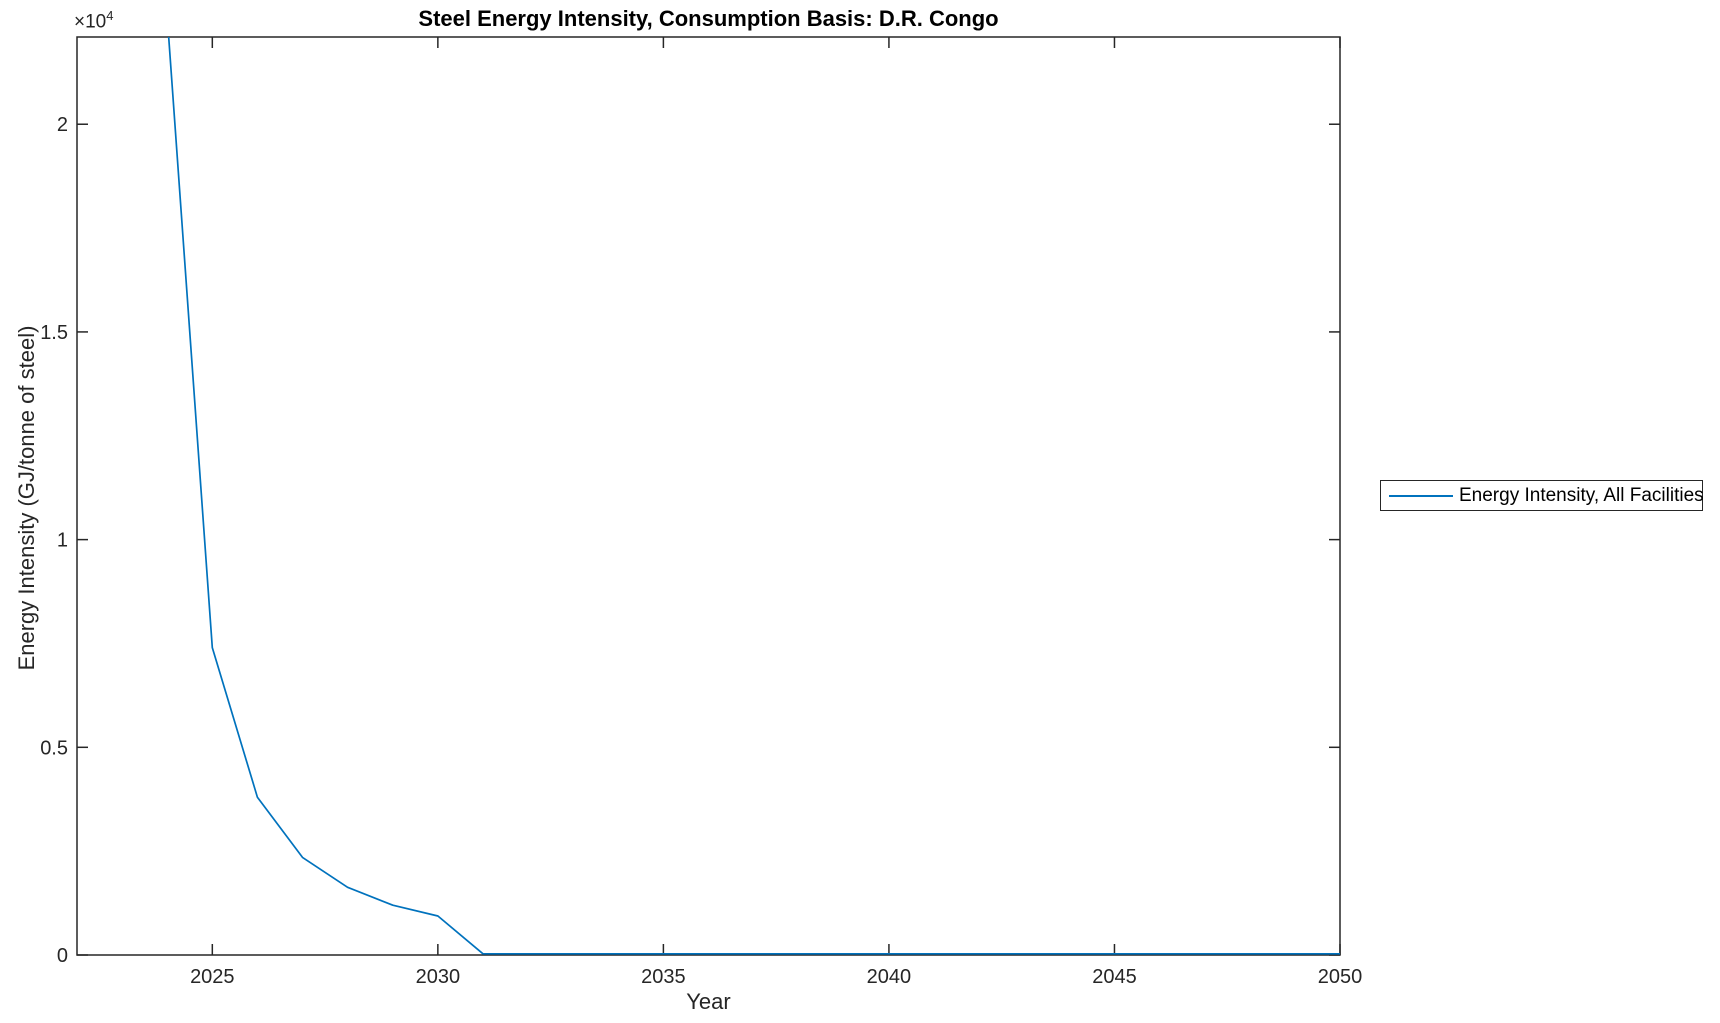 This screenshot has width=1720, height=1023. Describe the element at coordinates (708, 1001) in the screenshot. I see `x-axis-label: Year` at that location.